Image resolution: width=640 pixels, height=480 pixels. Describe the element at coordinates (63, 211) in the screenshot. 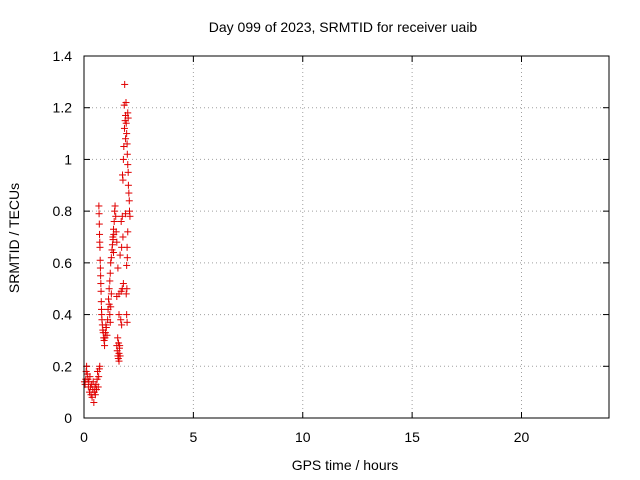

I see `y-tick-label: 0.8` at that location.